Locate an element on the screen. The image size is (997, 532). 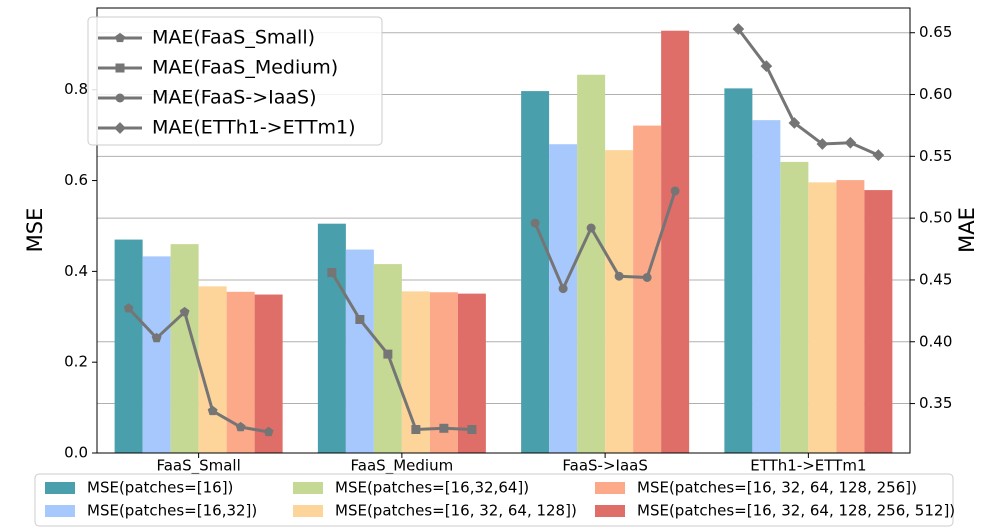
legend-label: MAE(FaaS_Medium) is located at coordinates (245, 68).